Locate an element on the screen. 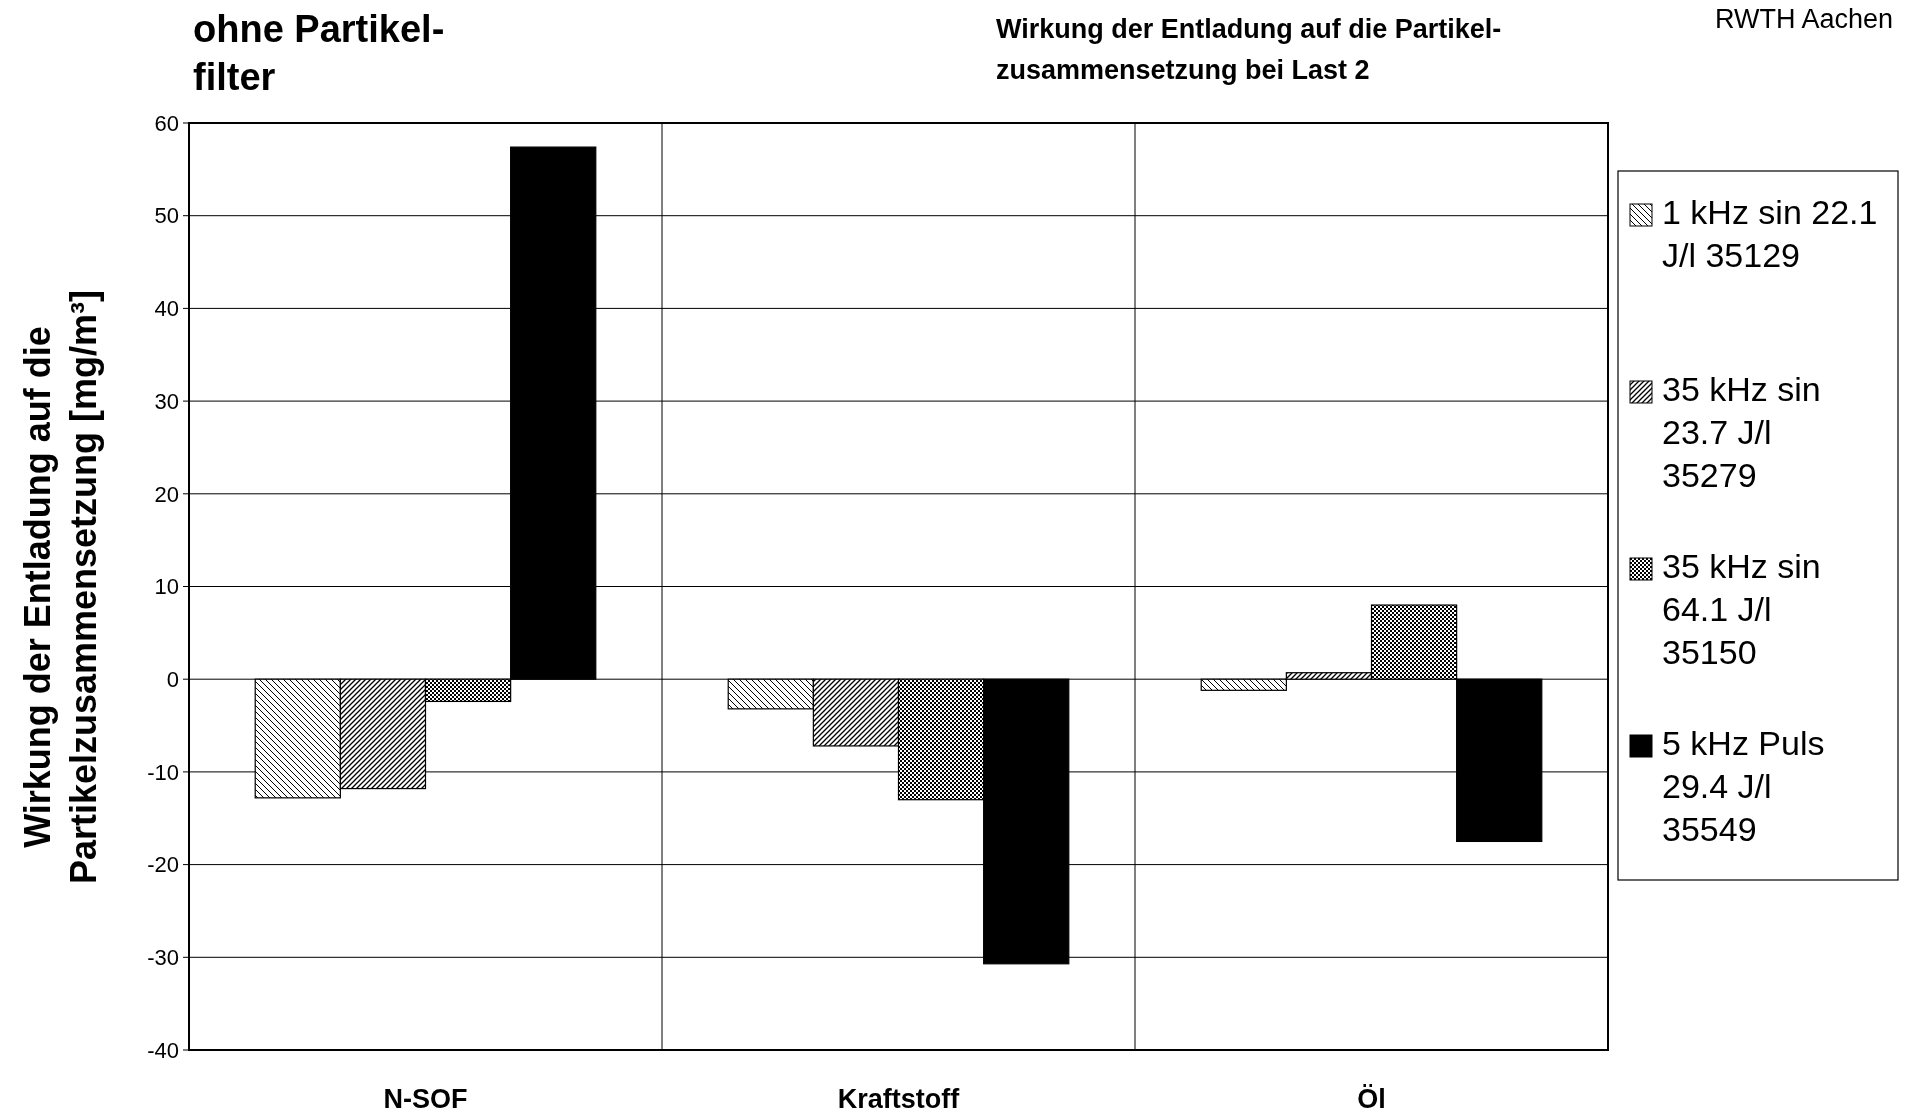 This screenshot has height=1114, width=1913. y-tick-label: -30 is located at coordinates (163, 957).